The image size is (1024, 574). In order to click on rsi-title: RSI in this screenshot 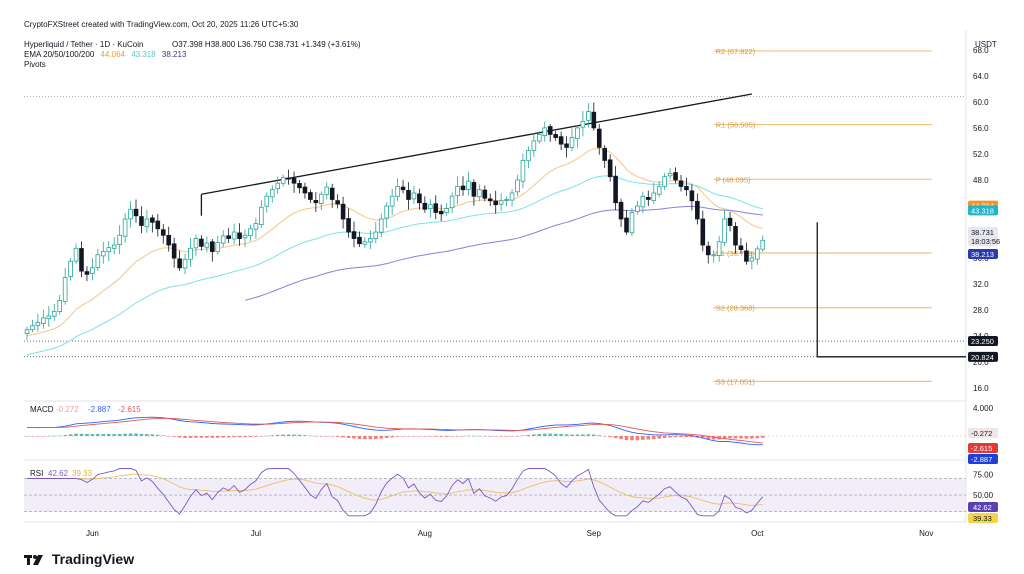, I will do `click(36, 473)`.